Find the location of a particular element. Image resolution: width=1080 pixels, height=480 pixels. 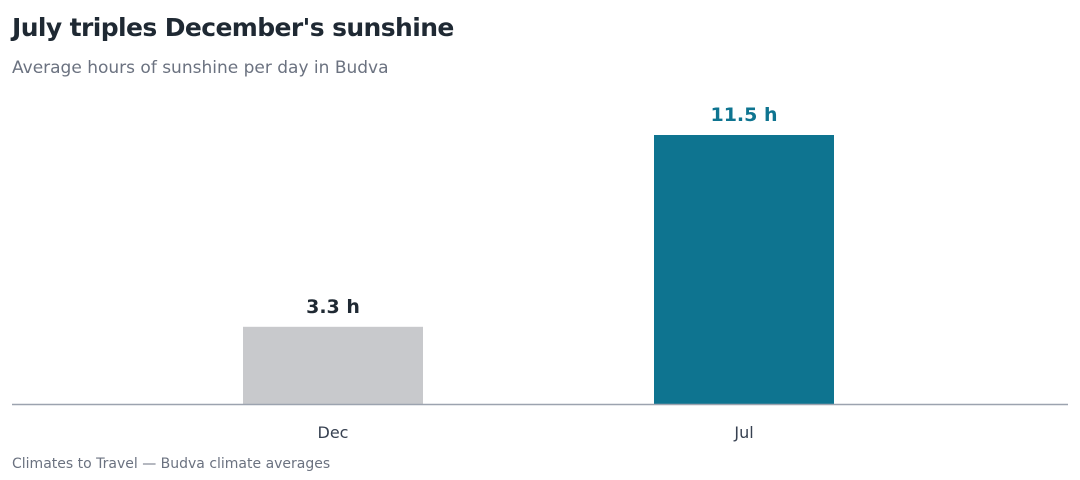

x-tick-label-jul: Jul is located at coordinates (743, 432).